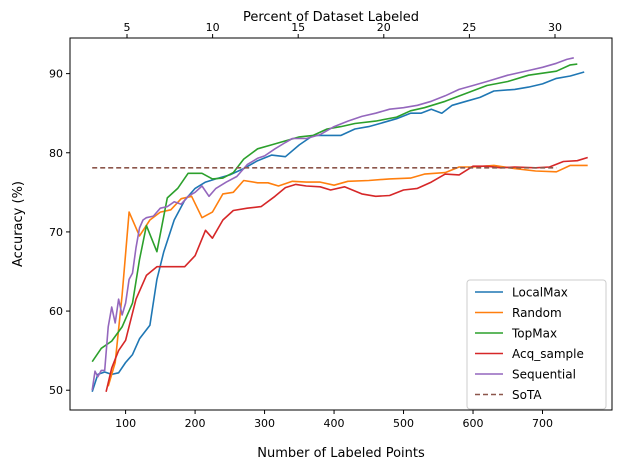 Image resolution: width=629 pixels, height=470 pixels. What do you see at coordinates (341, 453) in the screenshot?
I see `x-axis-label: Number of Labeled Points` at bounding box center [341, 453].